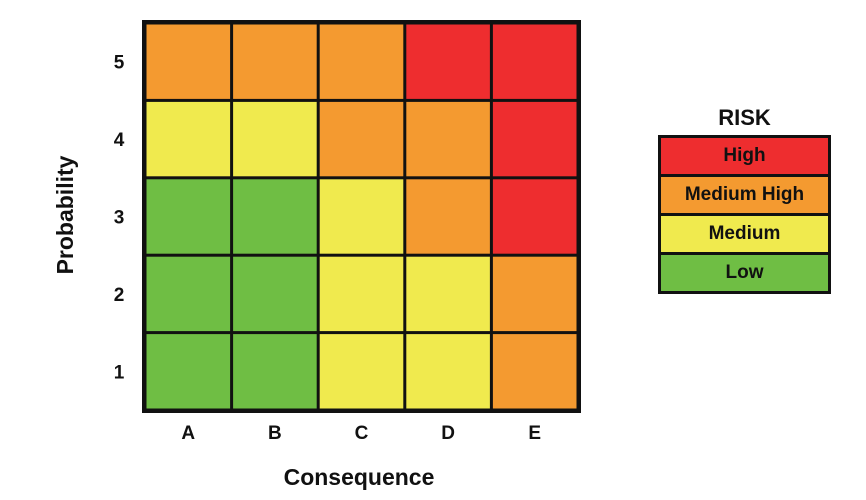 Image resolution: width=866 pixels, height=500 pixels. Describe the element at coordinates (744, 273) in the screenshot. I see `legend-item-low: Low` at that location.